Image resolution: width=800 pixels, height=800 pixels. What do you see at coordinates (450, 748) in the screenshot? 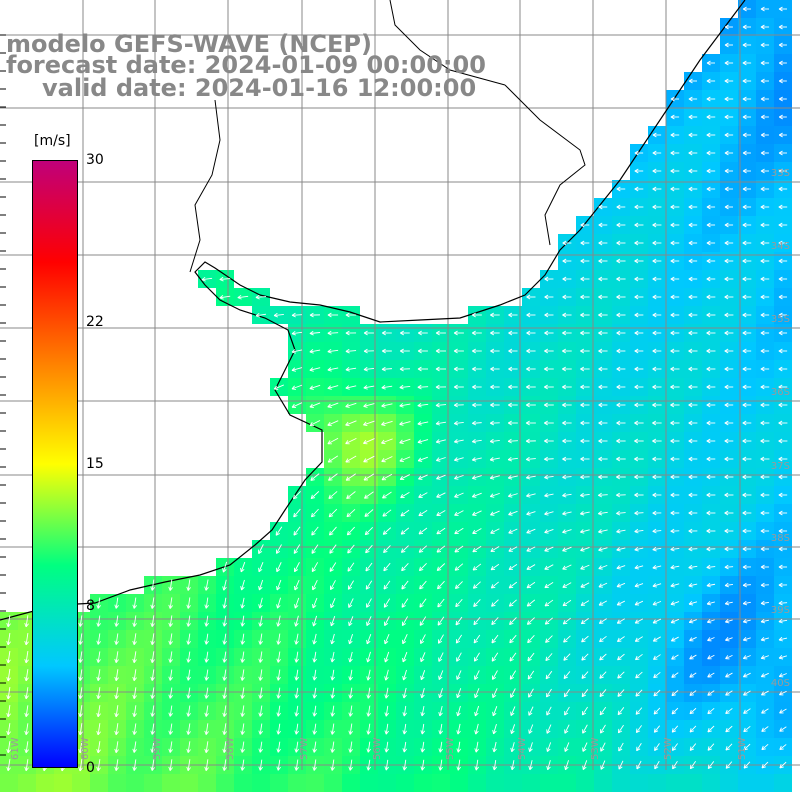
I see `longitude-label: 55W` at bounding box center [450, 748].